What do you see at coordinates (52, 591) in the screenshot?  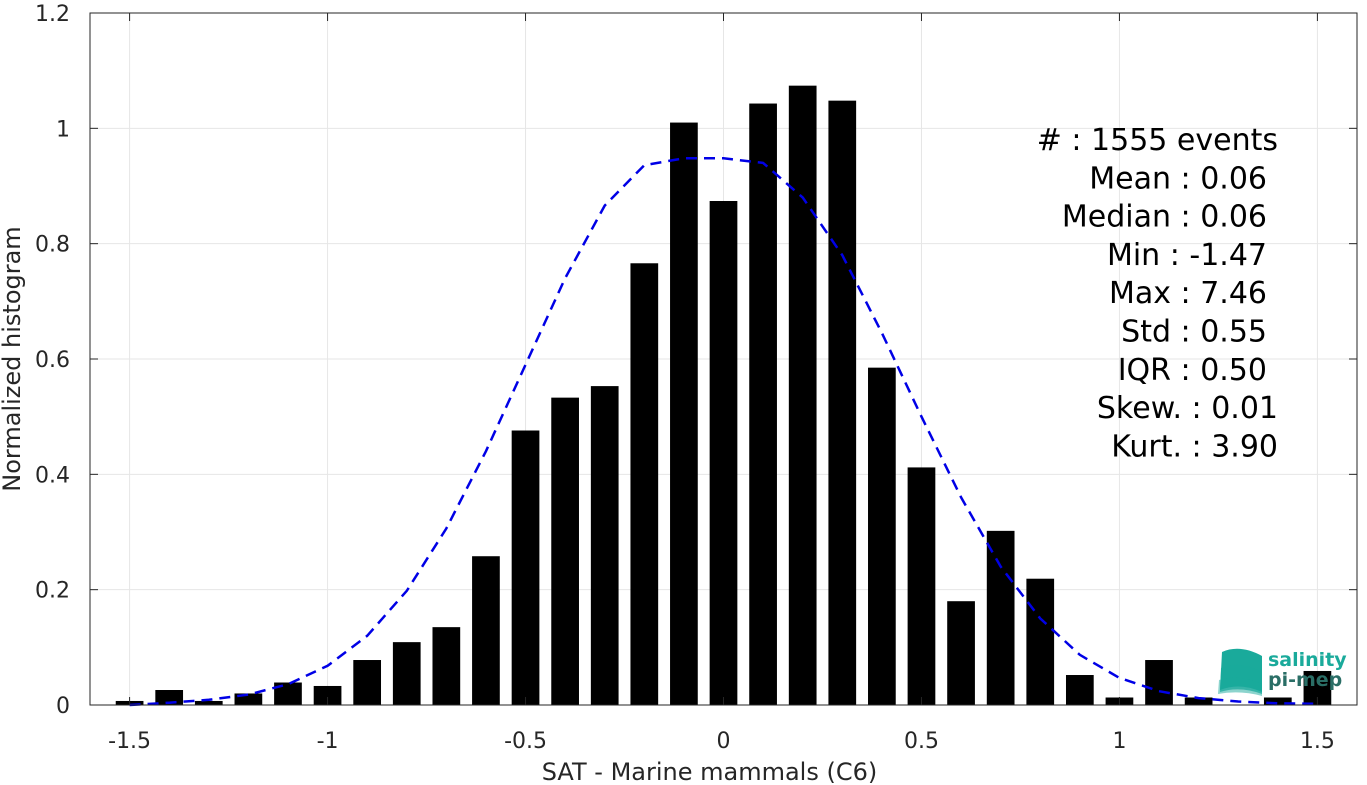 I see `y-tick-label-1: 0.2` at bounding box center [52, 591].